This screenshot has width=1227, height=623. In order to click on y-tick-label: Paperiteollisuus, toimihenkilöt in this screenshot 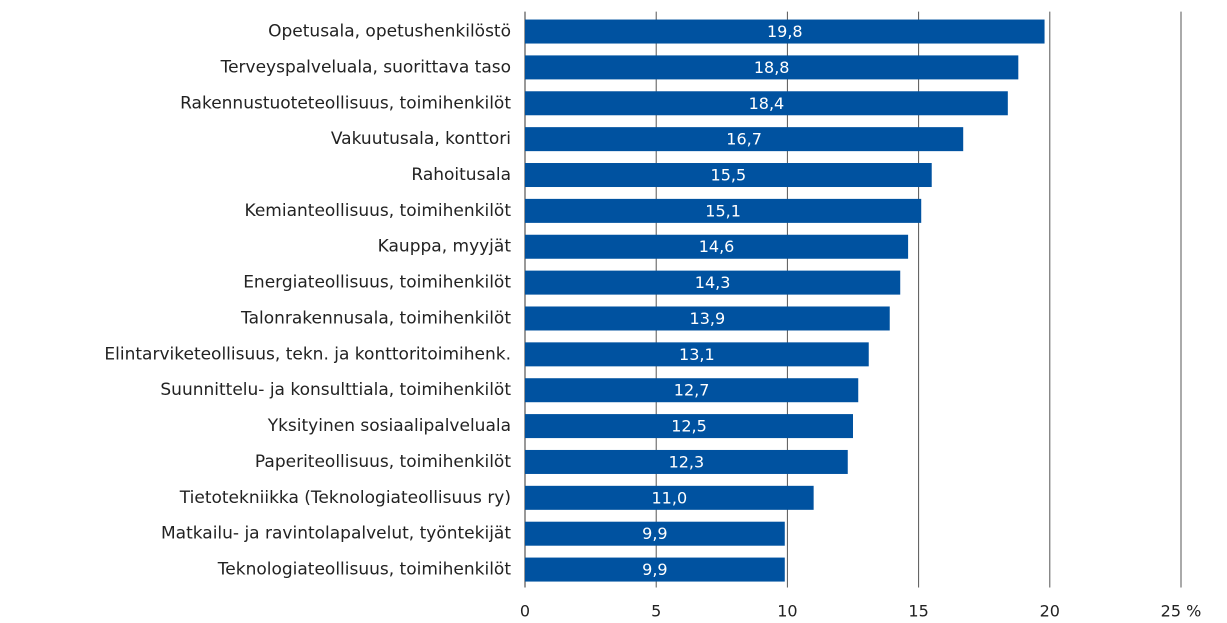, I will do `click(383, 462)`.